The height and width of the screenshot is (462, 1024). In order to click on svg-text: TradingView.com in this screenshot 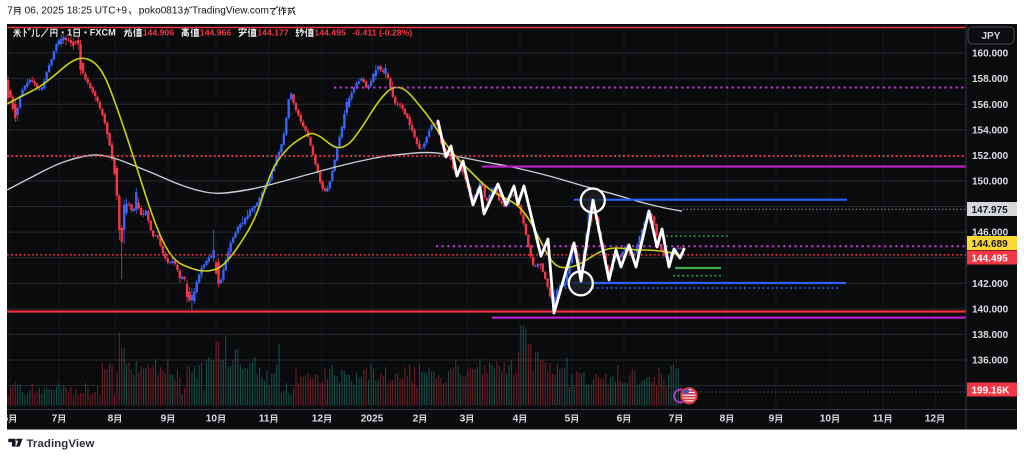, I will do `click(230, 11)`.